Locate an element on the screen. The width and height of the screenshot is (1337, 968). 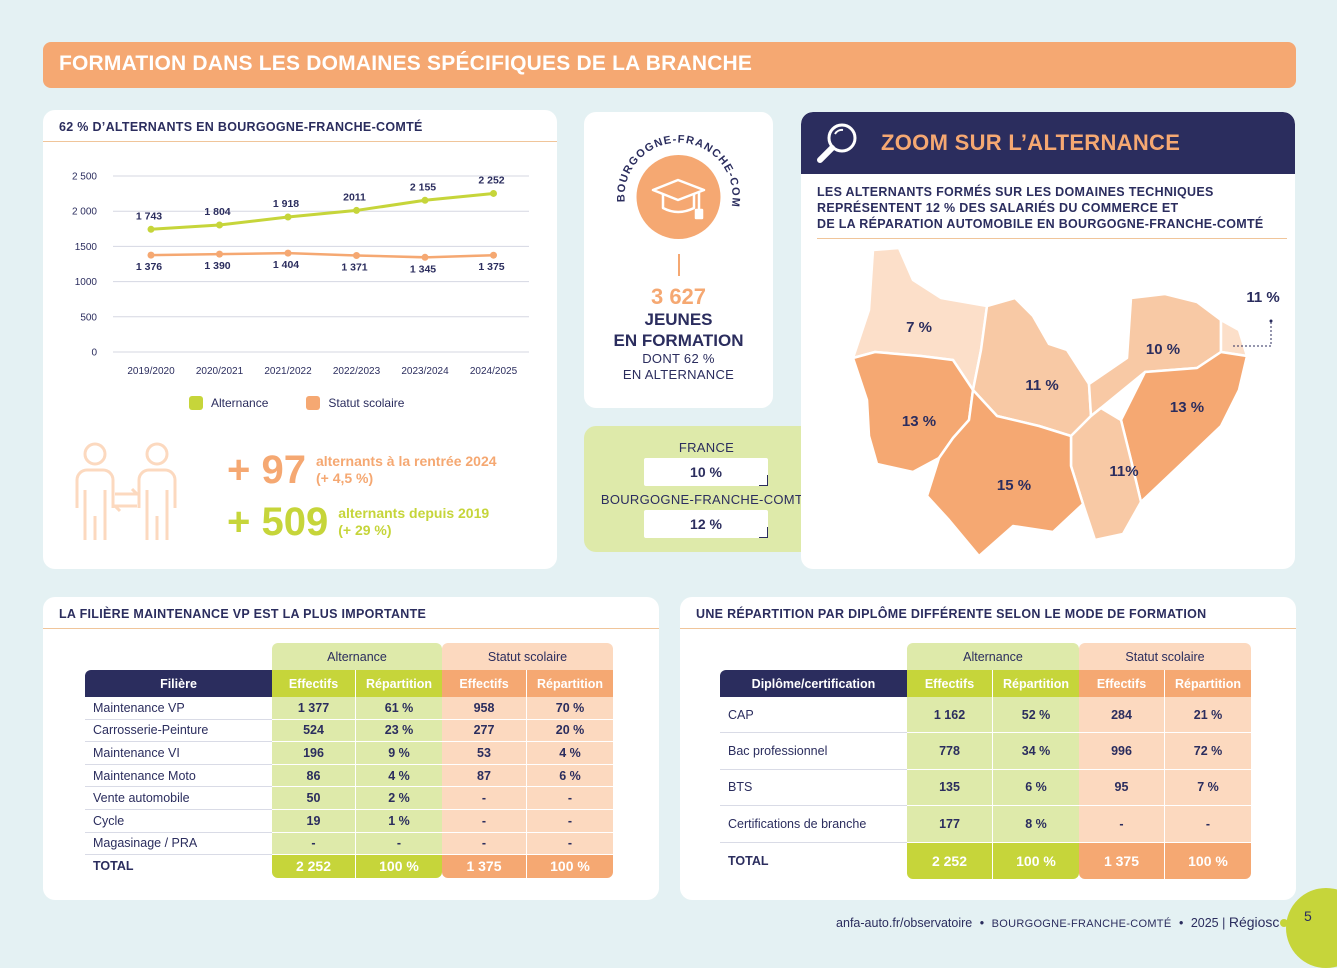
table-cell: 8 % is located at coordinates (1036, 824).